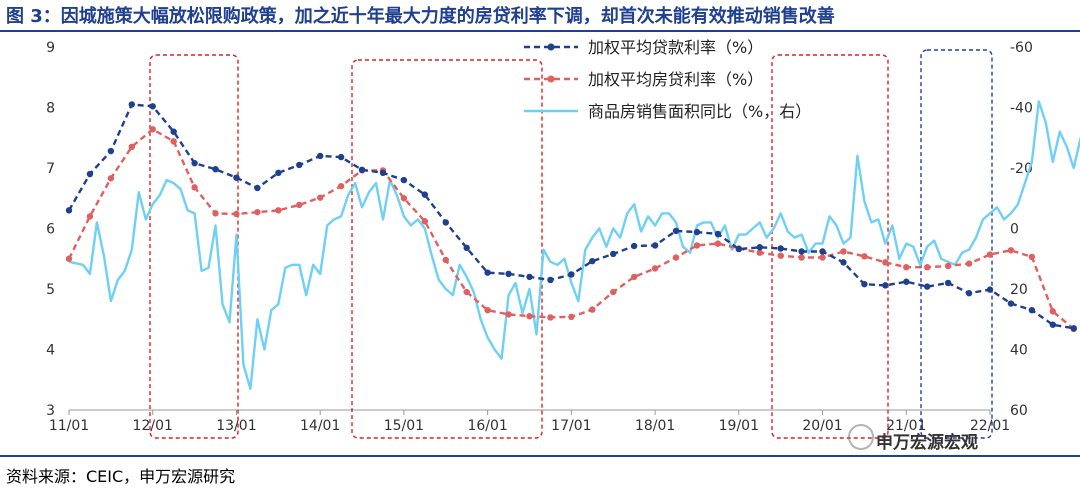 The width and height of the screenshot is (1080, 491). Describe the element at coordinates (50, 48) in the screenshot. I see `y-left-tick-label: 9` at that location.